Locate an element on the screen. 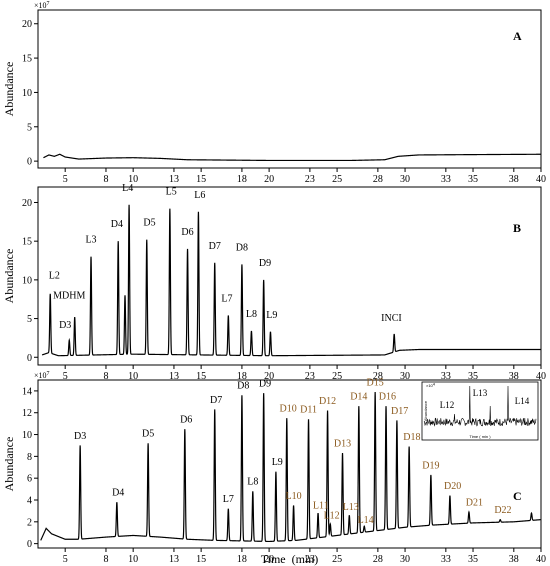 This screenshot has width=550, height=566. peak-label-D19: D19 is located at coordinates (430, 465).